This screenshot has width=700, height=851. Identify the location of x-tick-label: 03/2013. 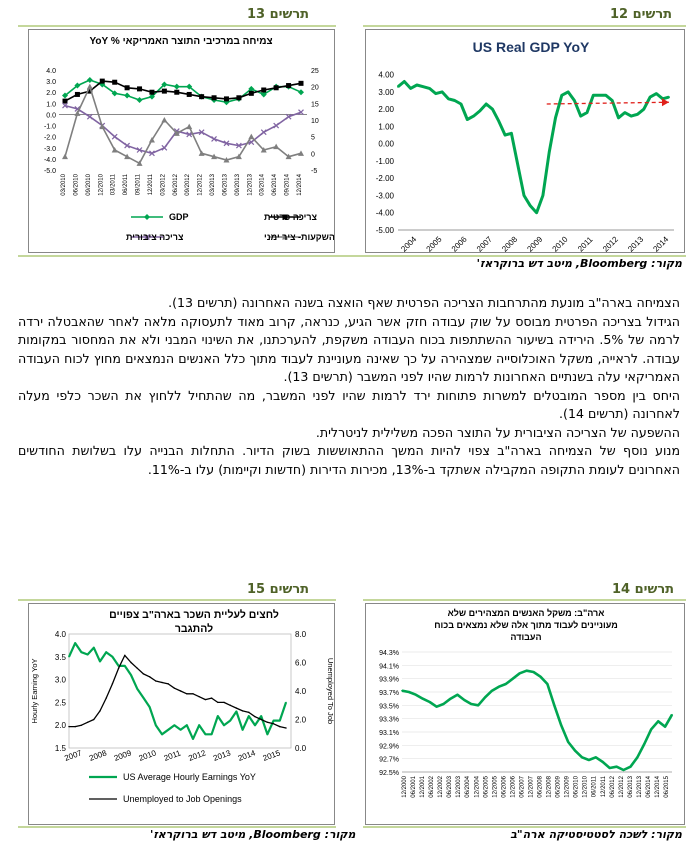
(213, 184).